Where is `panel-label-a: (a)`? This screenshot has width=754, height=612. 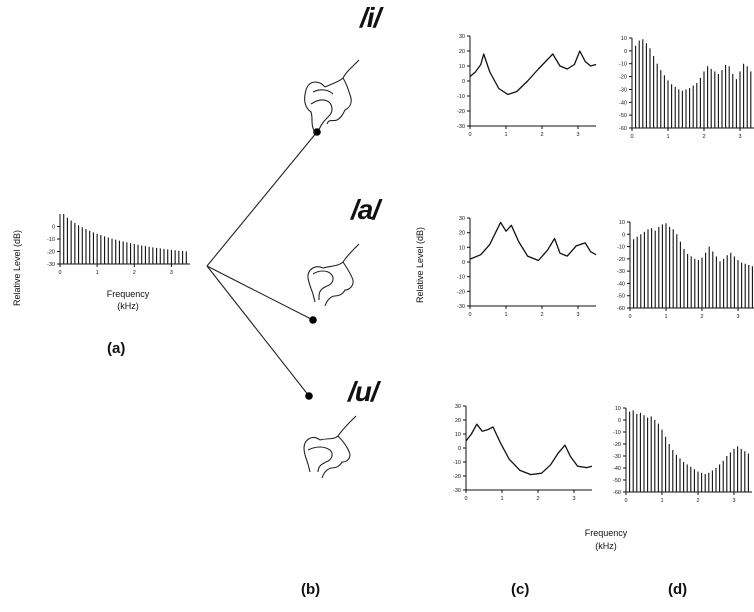 panel-label-a: (a) is located at coordinates (116, 348).